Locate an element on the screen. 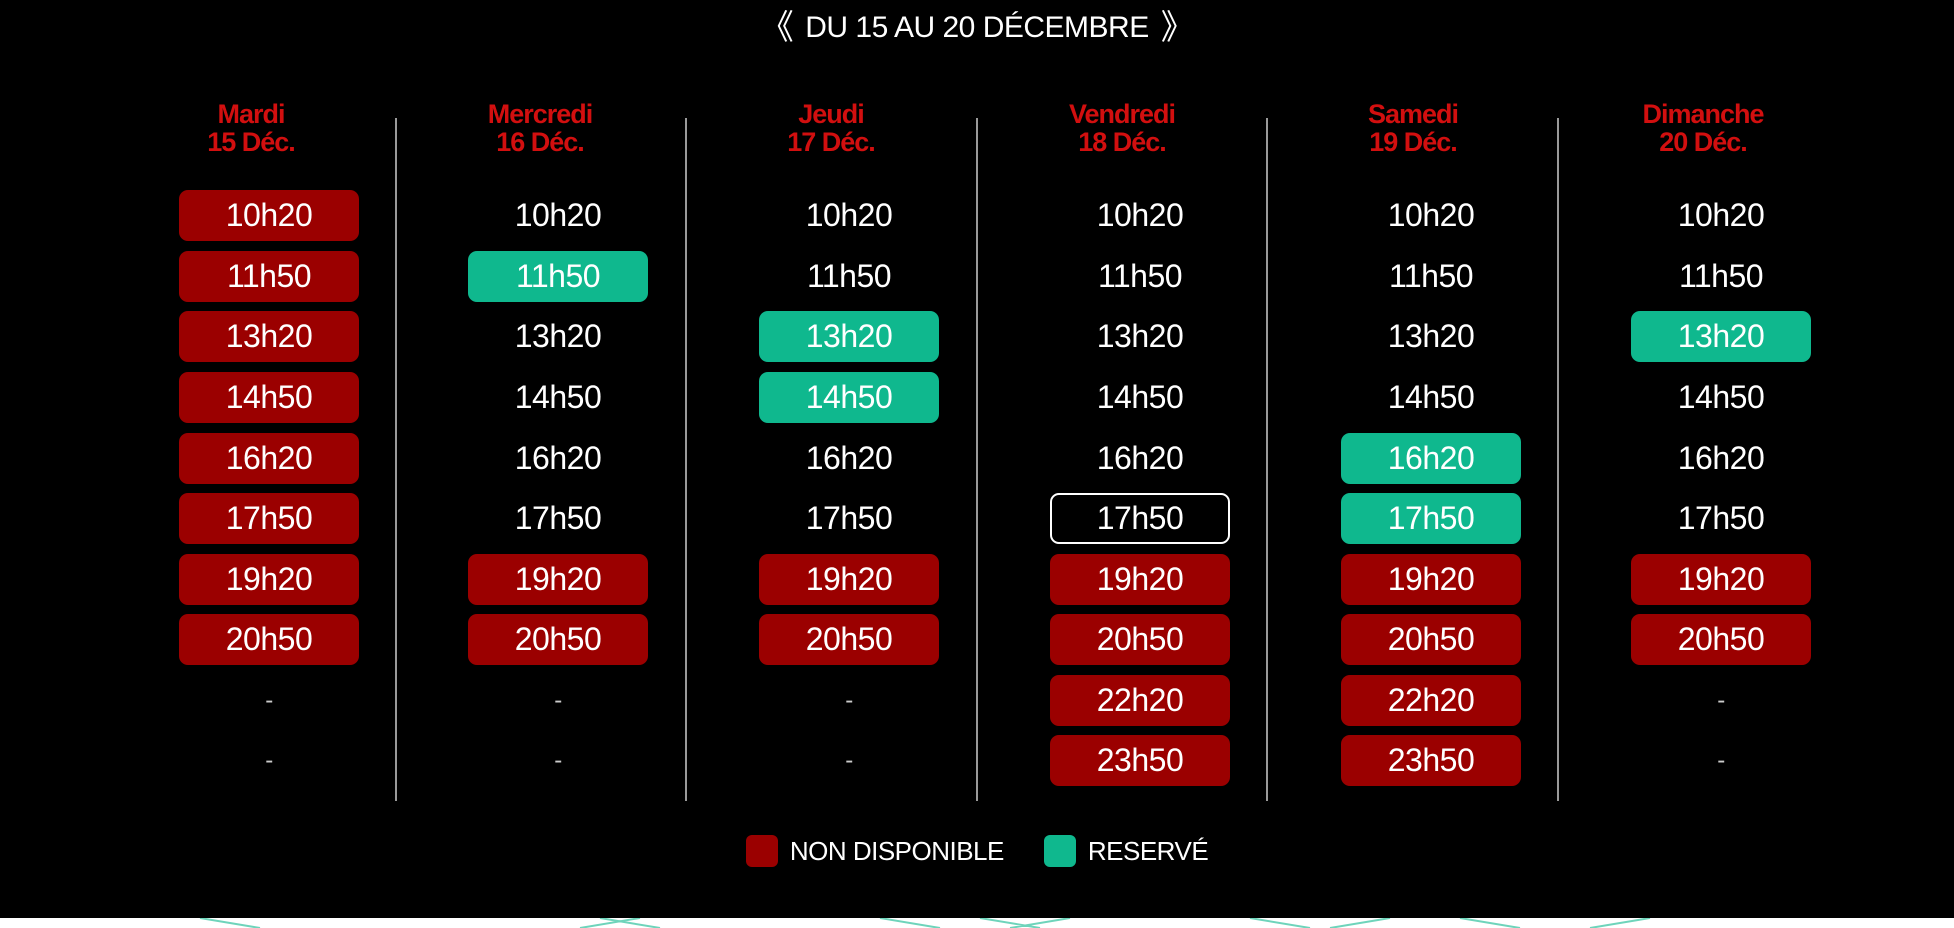  decorative-bottom-band is located at coordinates (977, 923).